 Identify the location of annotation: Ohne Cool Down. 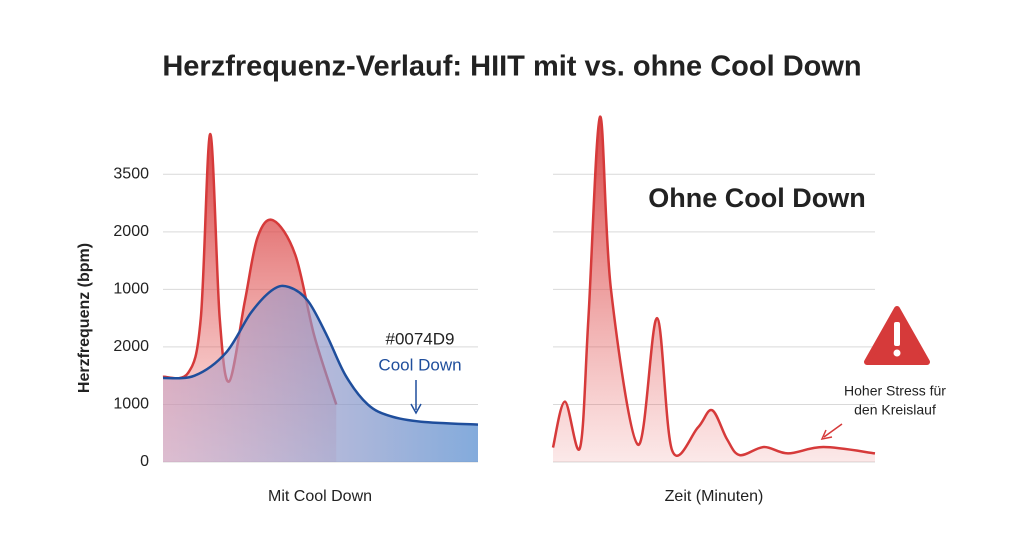
(756, 198).